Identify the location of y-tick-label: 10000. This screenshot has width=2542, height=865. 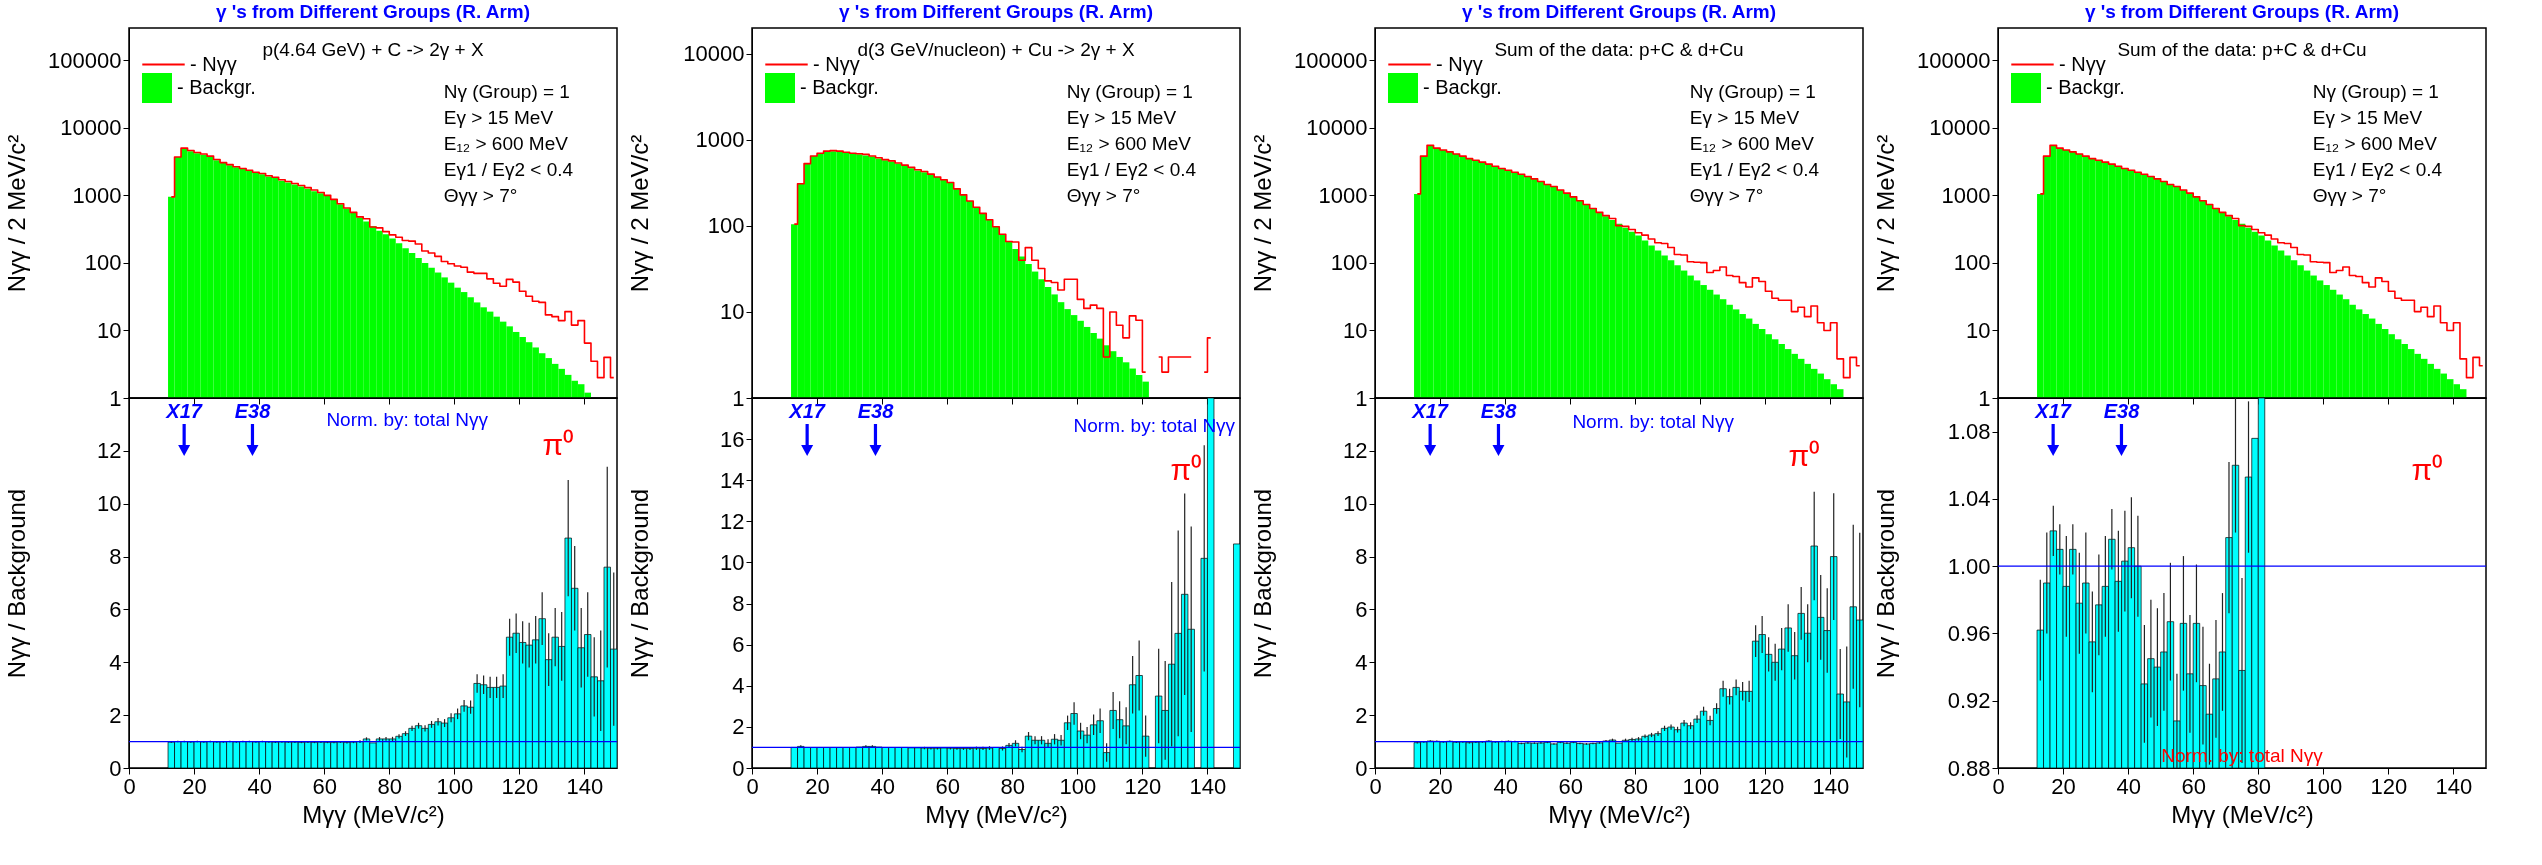
(714, 54).